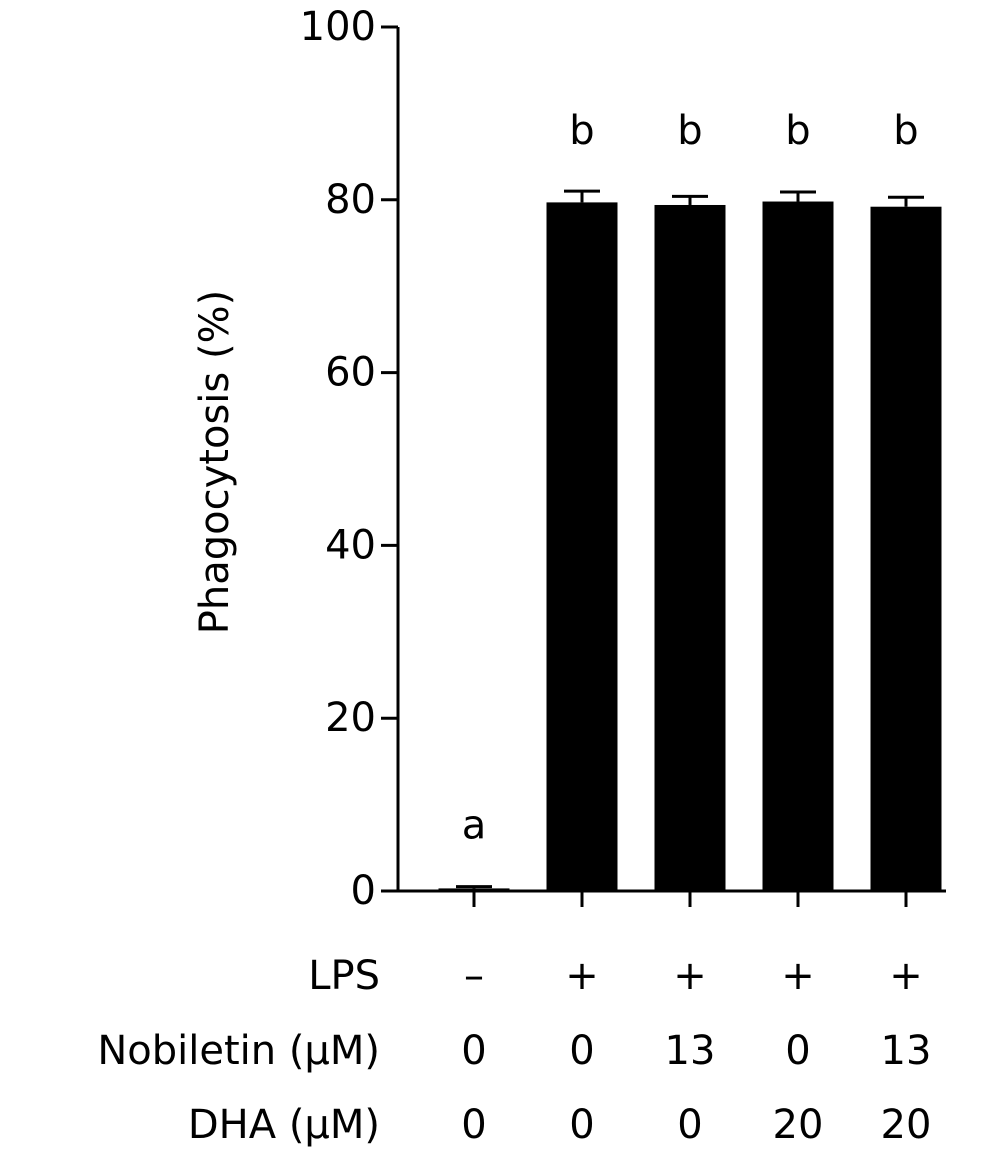 The image size is (993, 1170). I want to click on condition-row-label: DHA (µM), so click(284, 1125).